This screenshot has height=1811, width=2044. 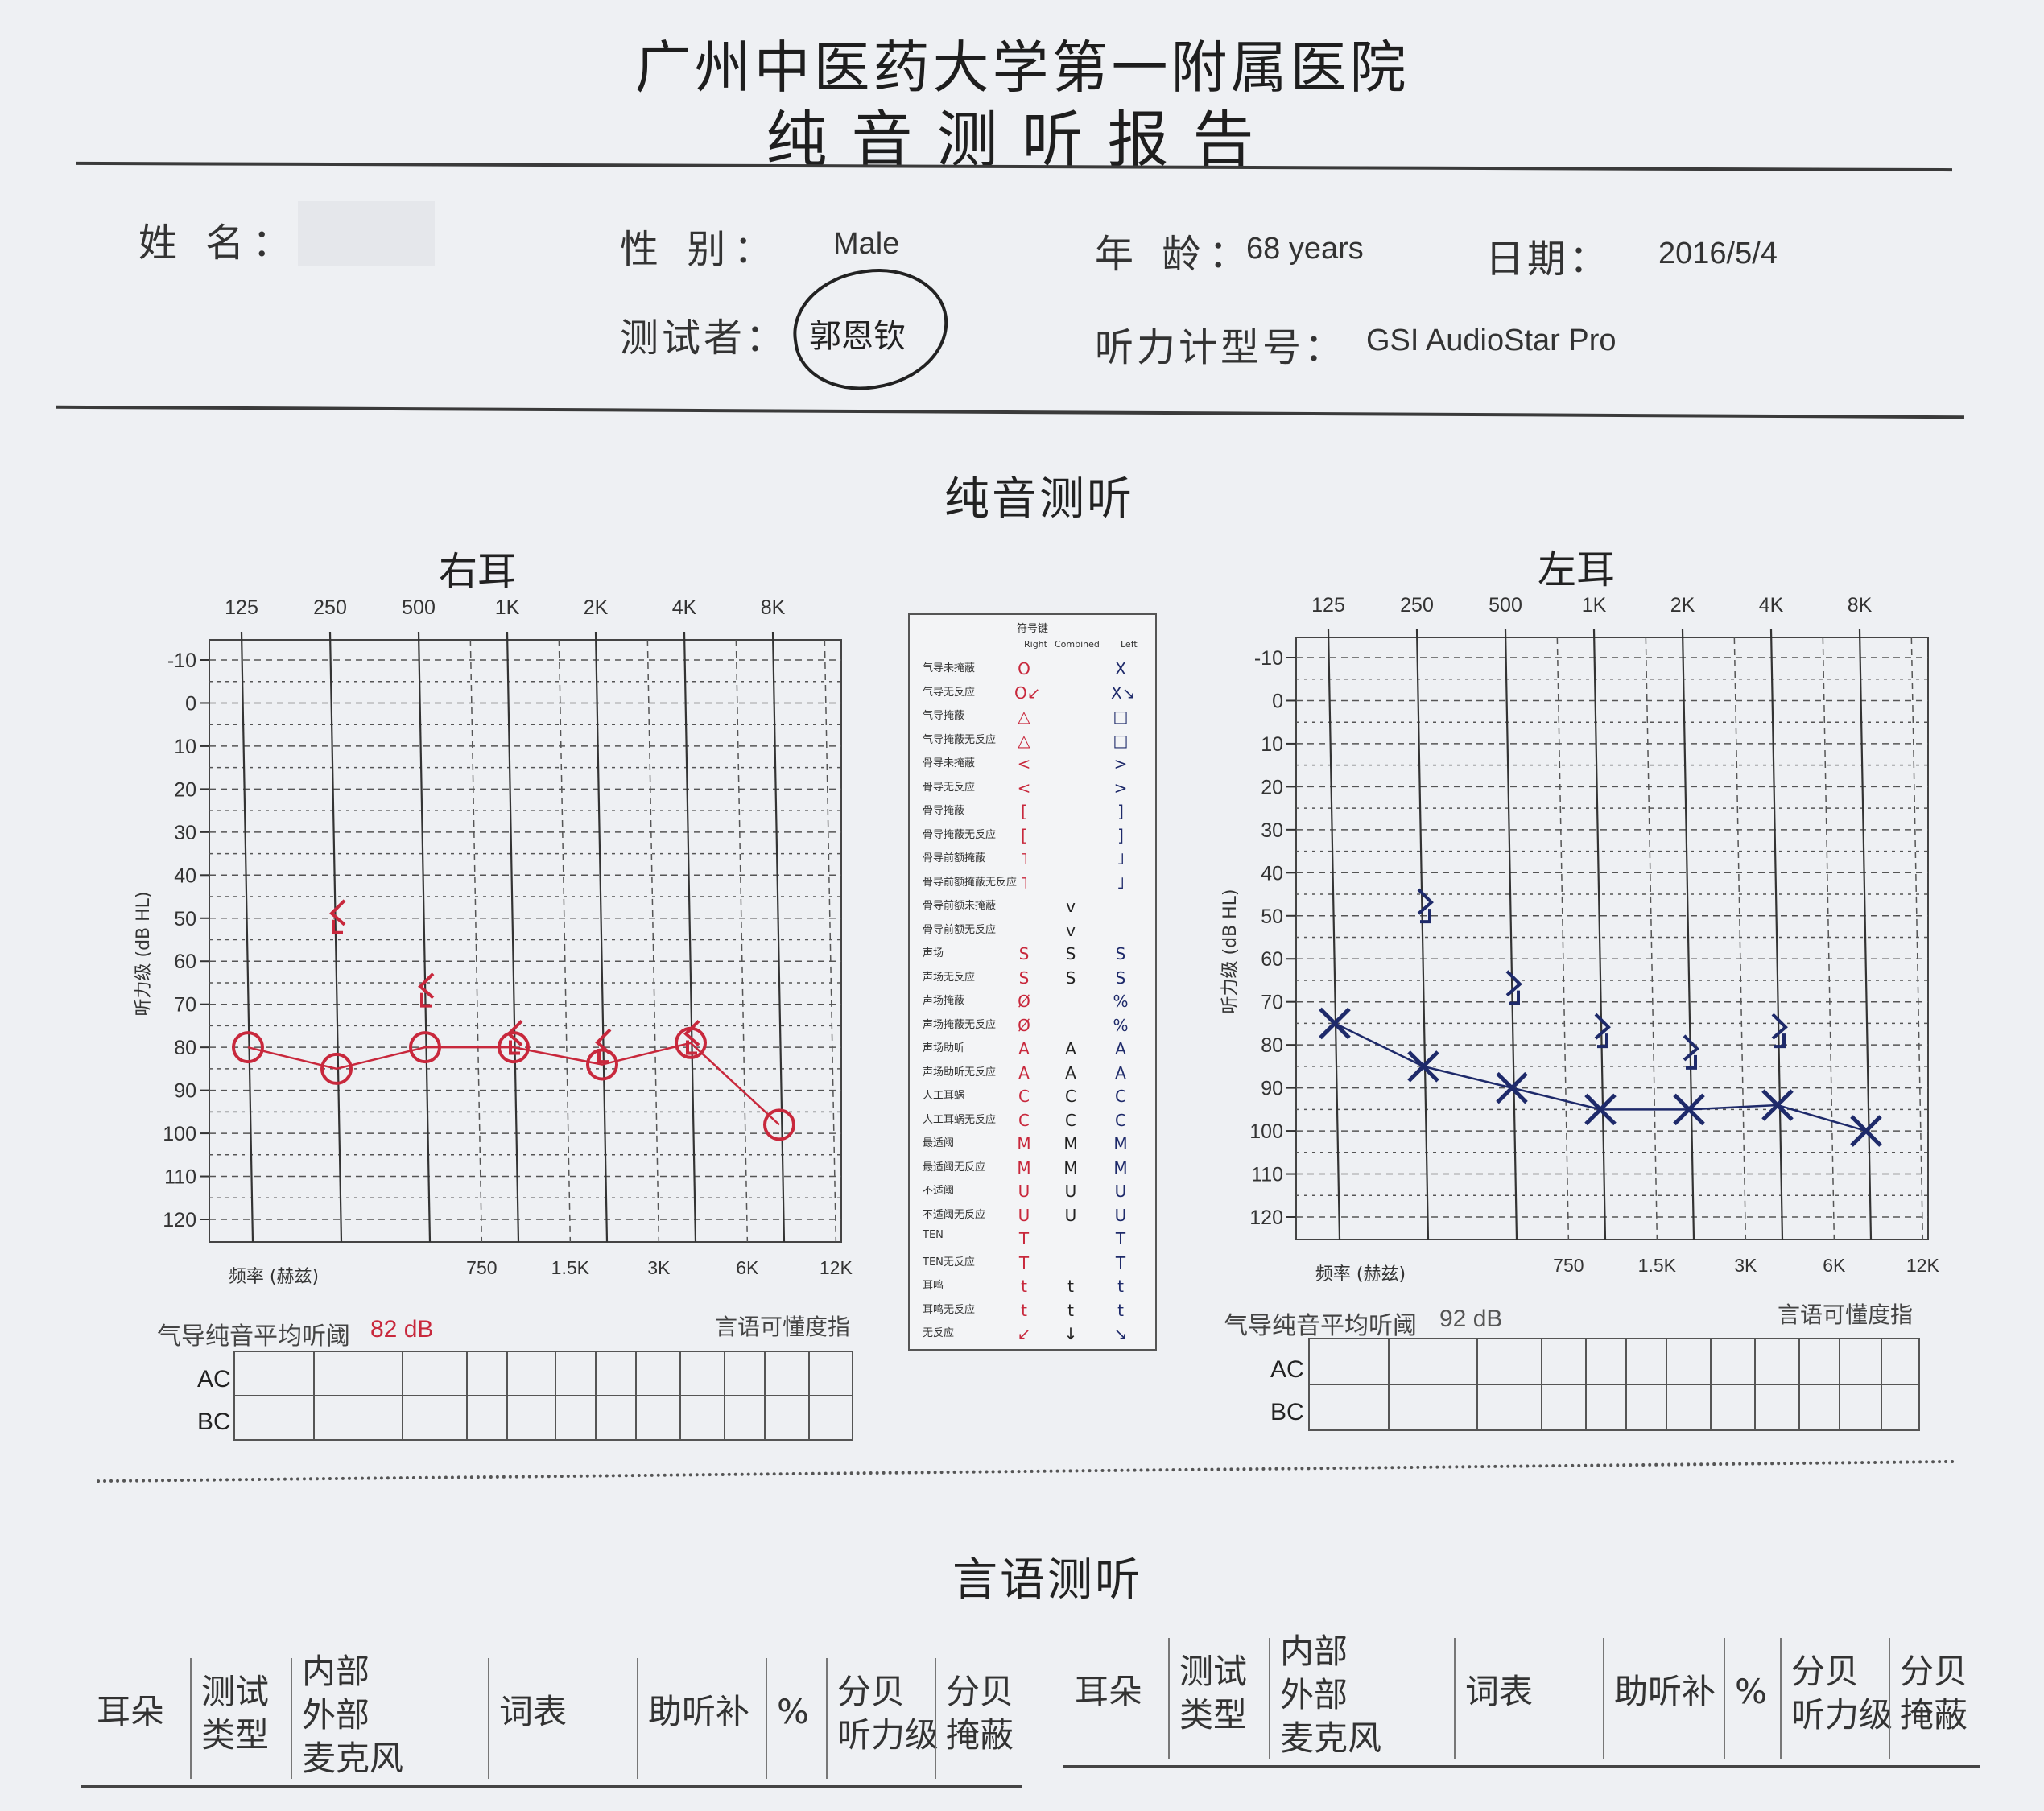 What do you see at coordinates (1120, 1262) in the screenshot?
I see `legend-symbol-l: T` at bounding box center [1120, 1262].